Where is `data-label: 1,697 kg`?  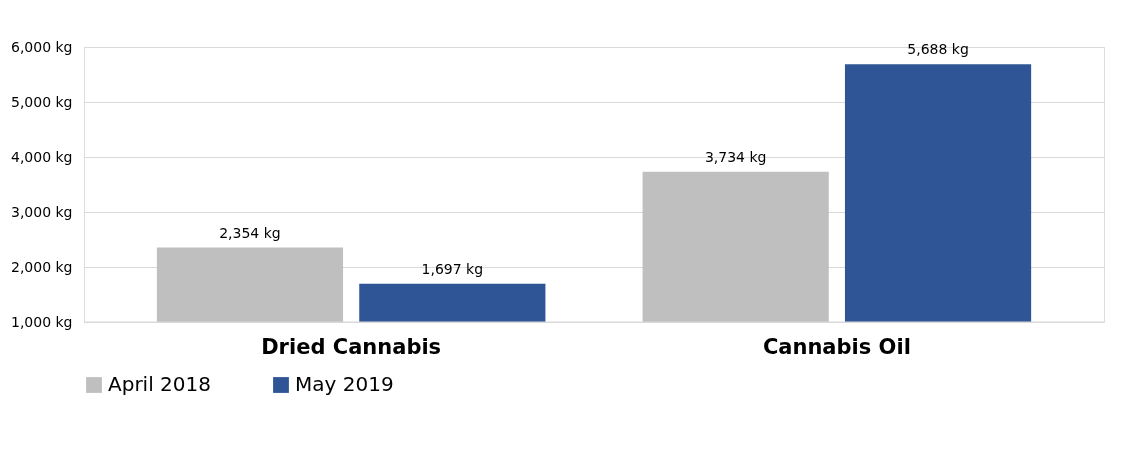
data-label: 1,697 kg is located at coordinates (452, 268).